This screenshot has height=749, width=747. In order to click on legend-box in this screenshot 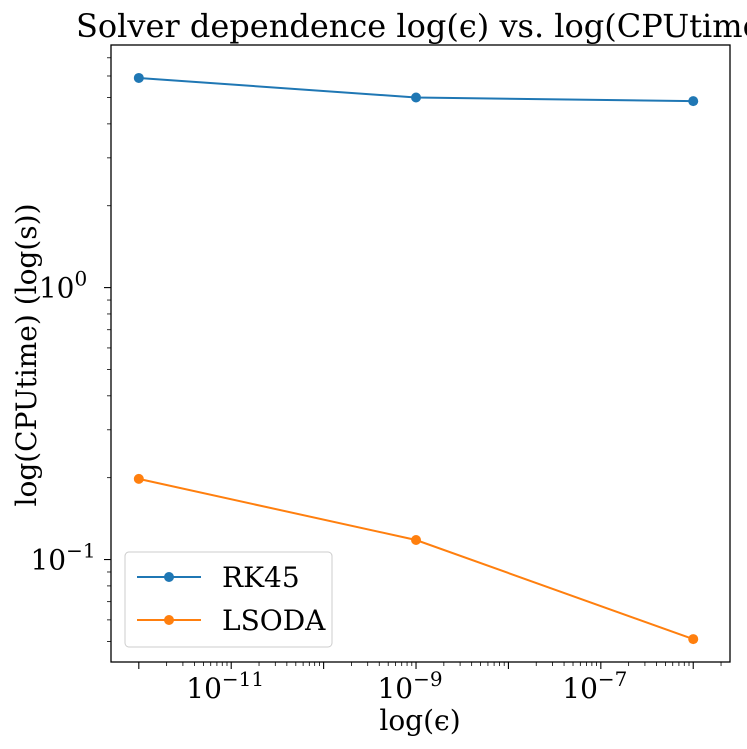, I will do `click(228, 599)`.